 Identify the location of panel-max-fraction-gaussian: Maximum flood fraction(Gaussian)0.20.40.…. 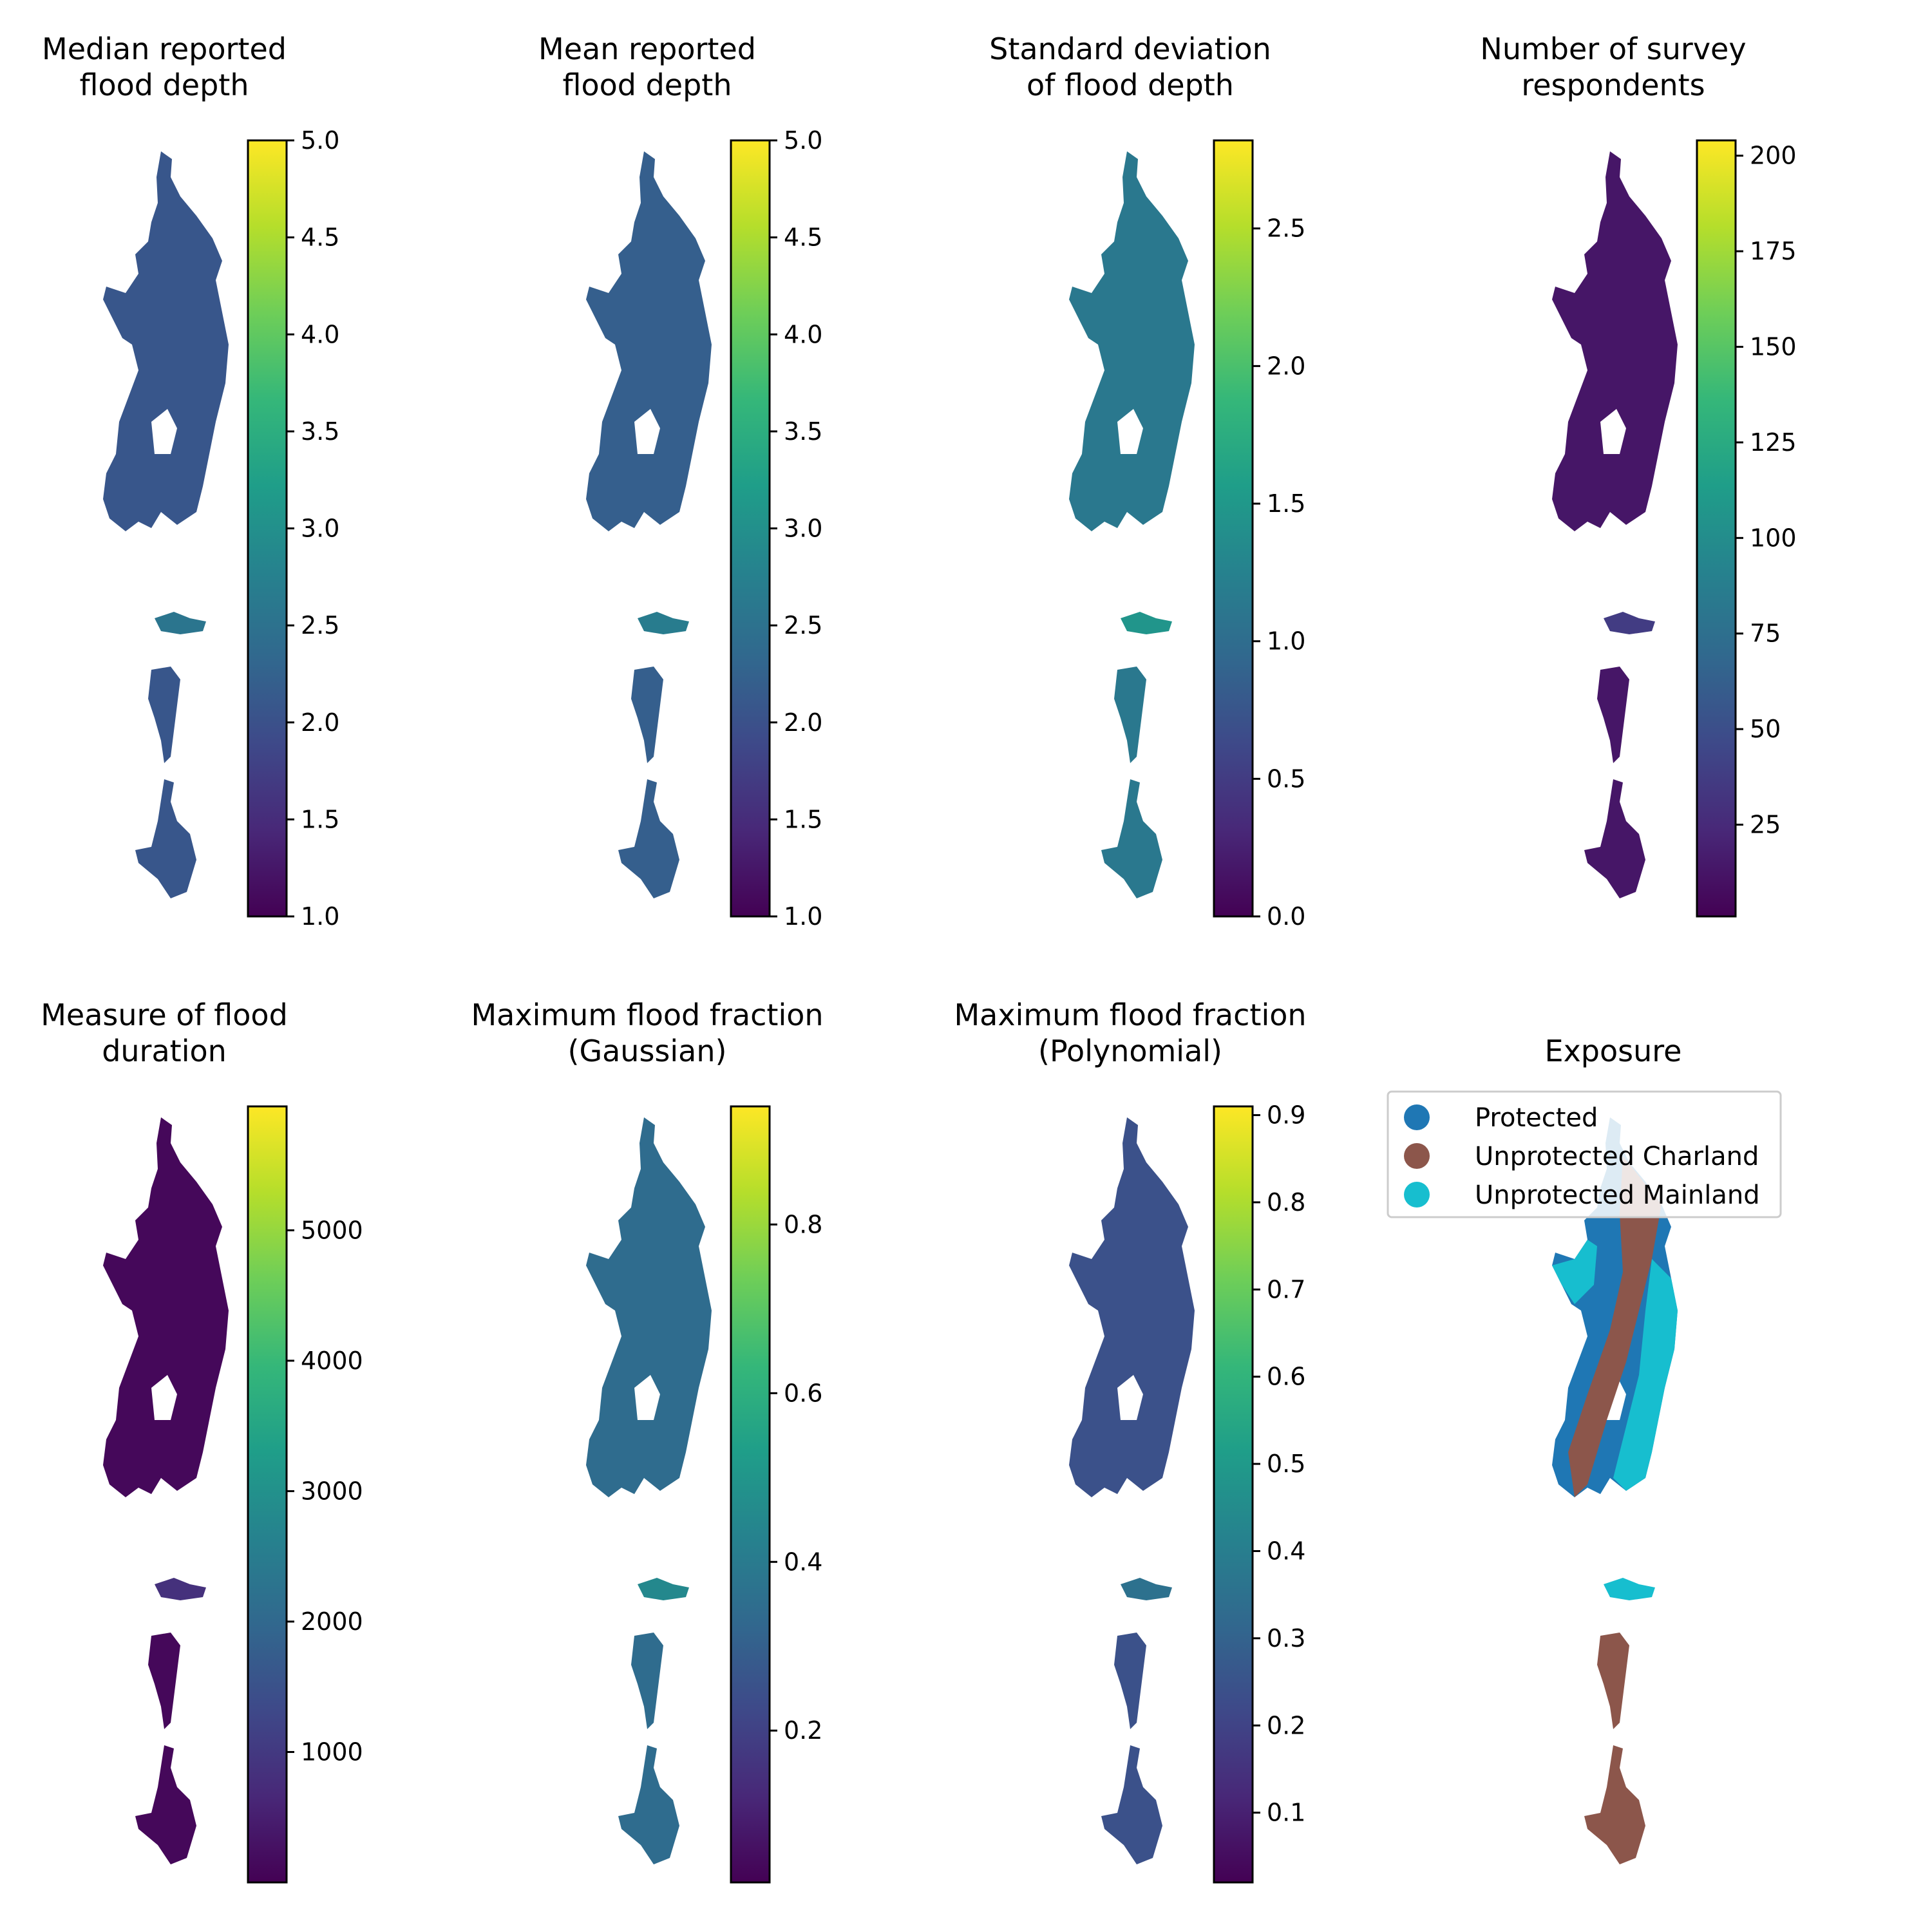
(647, 1441).